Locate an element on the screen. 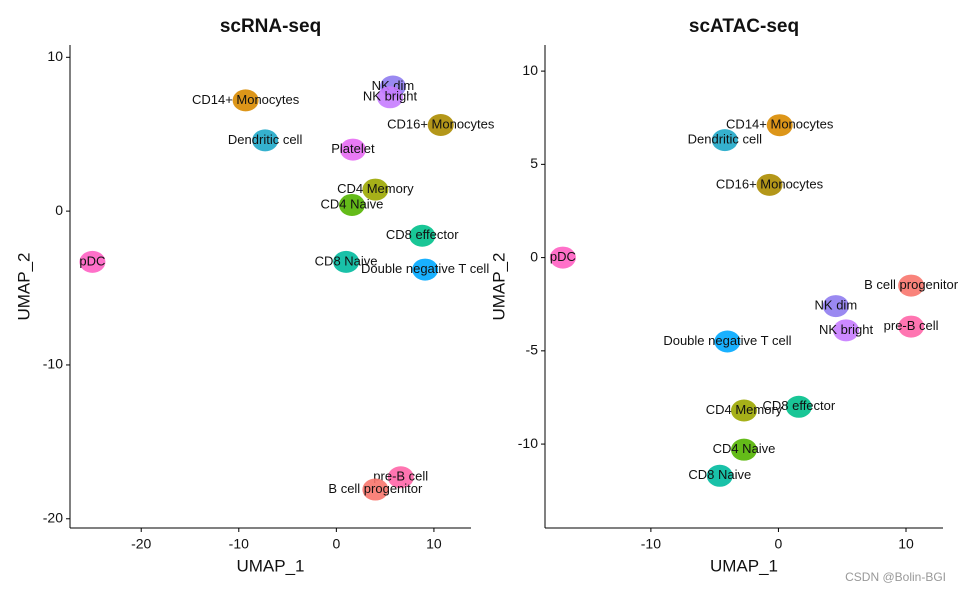  cluster-label: NK dim is located at coordinates (836, 305).